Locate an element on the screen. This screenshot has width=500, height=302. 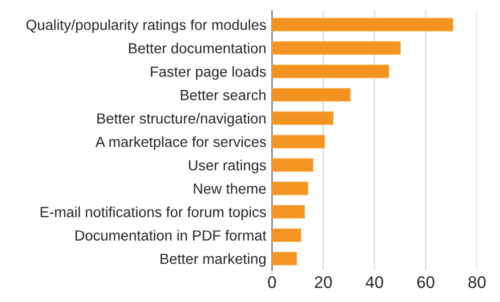
y-tick-label: E-mail notifications for forum topics is located at coordinates (153, 213).